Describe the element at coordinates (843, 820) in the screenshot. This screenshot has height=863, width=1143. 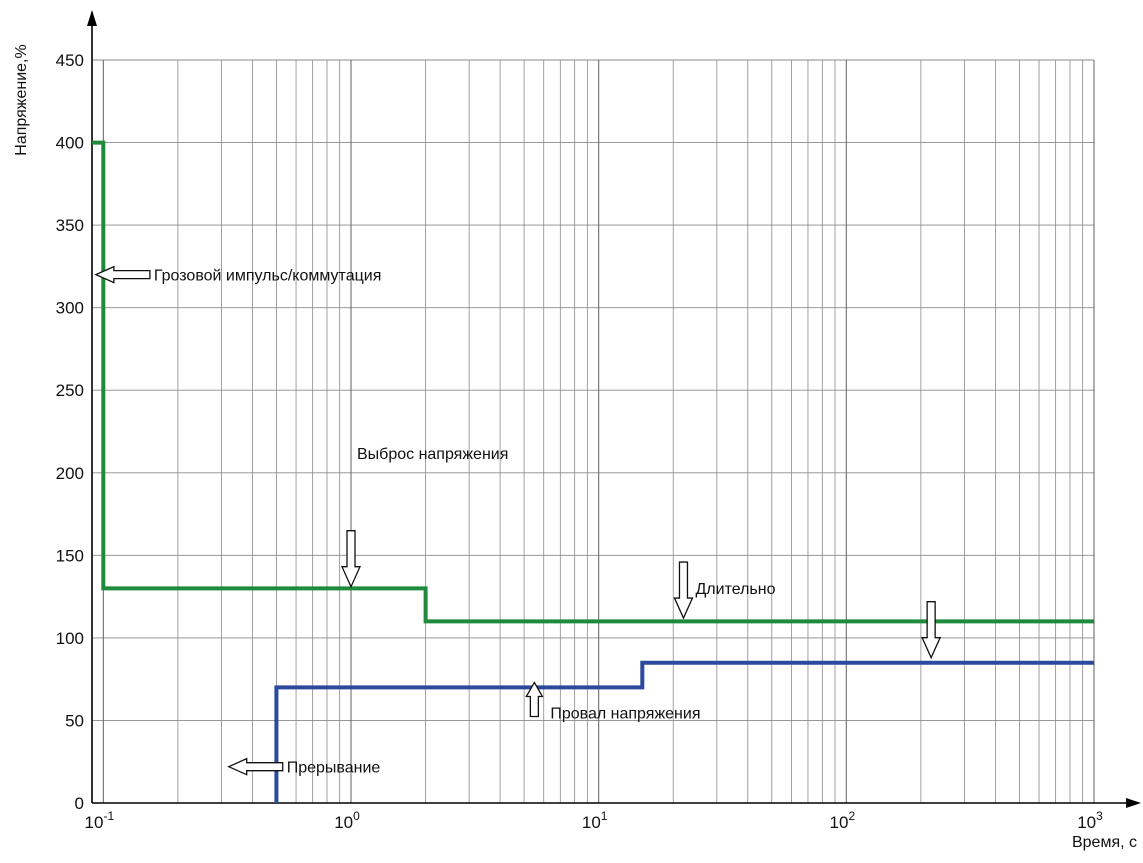
I see `x-tick-label: 10²` at that location.